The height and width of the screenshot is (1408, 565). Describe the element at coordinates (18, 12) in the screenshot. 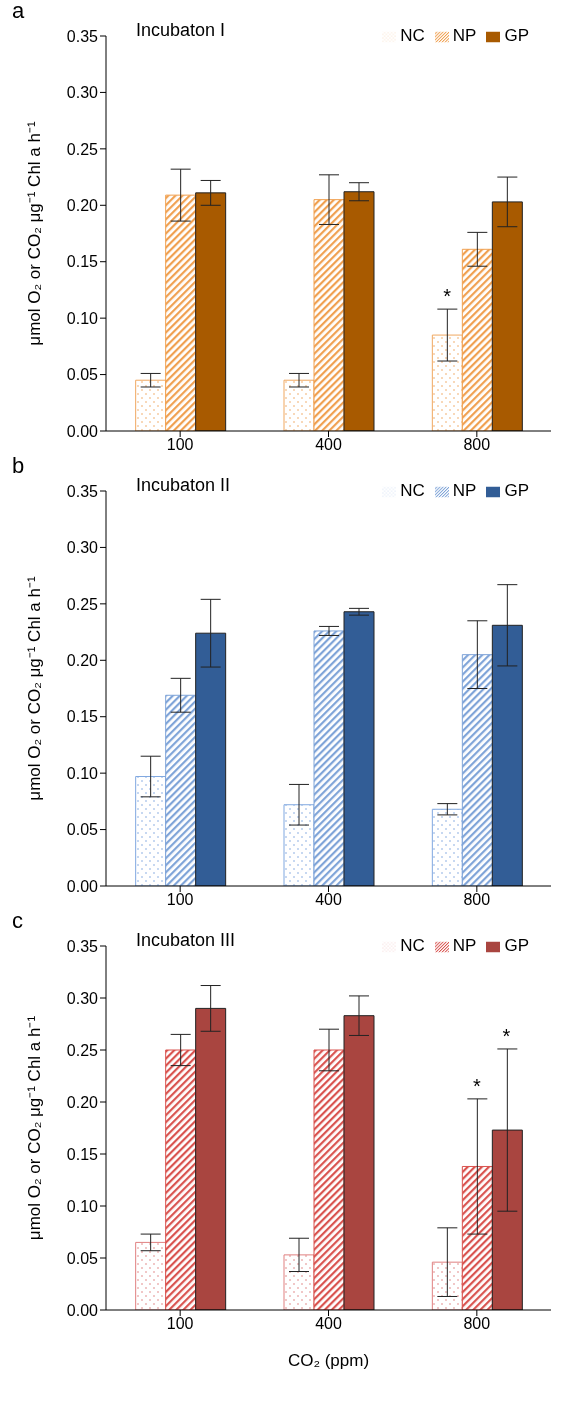

I see `text: a` at that location.